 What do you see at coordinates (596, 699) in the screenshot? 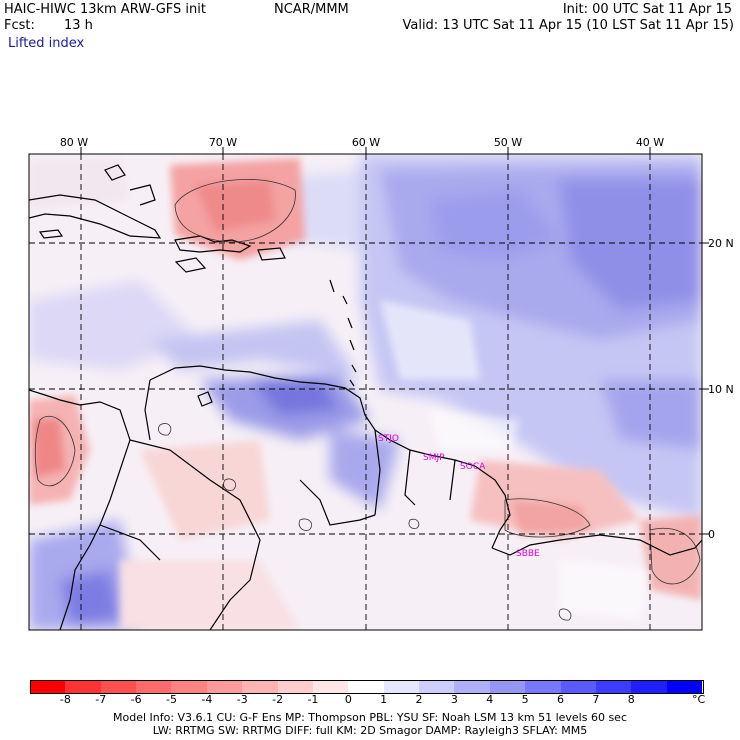
I see `colorbar-tick-label: 7` at bounding box center [596, 699].